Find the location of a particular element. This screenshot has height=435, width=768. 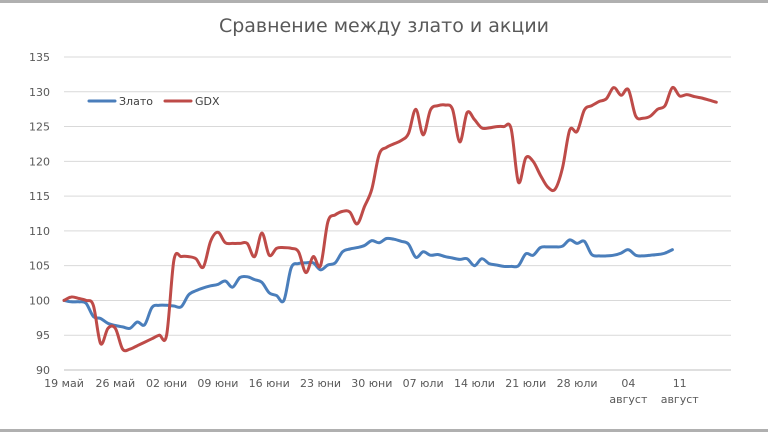

y-tick-label: 130 is located at coordinates (39, 92).